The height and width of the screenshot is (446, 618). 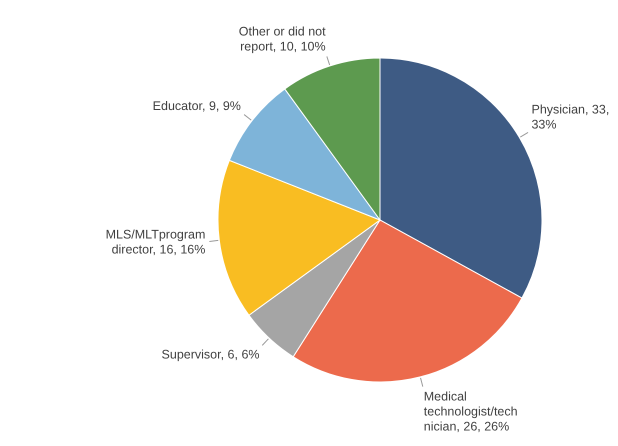 I want to click on slice-label: Other or did not report, 10, 10%, so click(x=282, y=39).